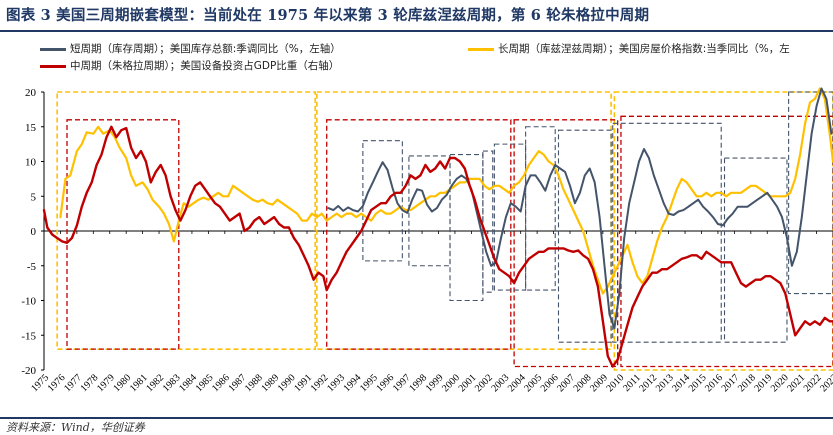 The width and height of the screenshot is (833, 435). Describe the element at coordinates (31, 93) in the screenshot. I see `y-tick-label: 20` at that location.